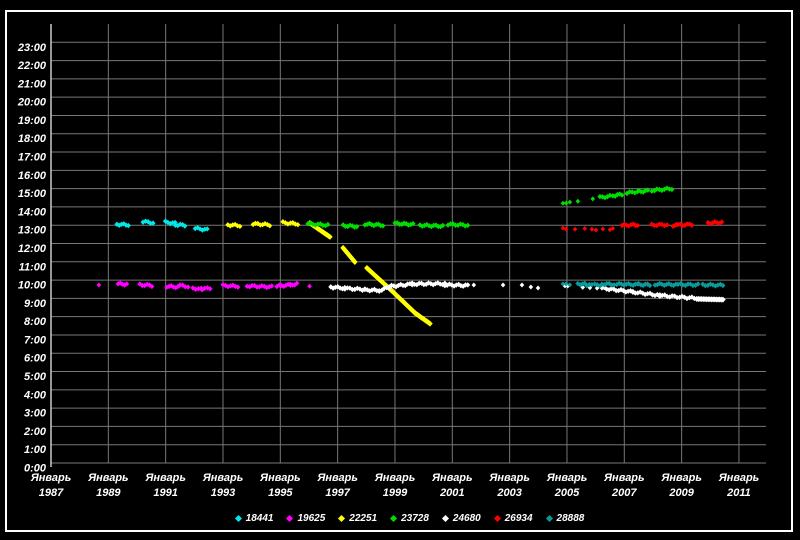  I want to click on legend-item-28888: 28888, so click(565, 518).